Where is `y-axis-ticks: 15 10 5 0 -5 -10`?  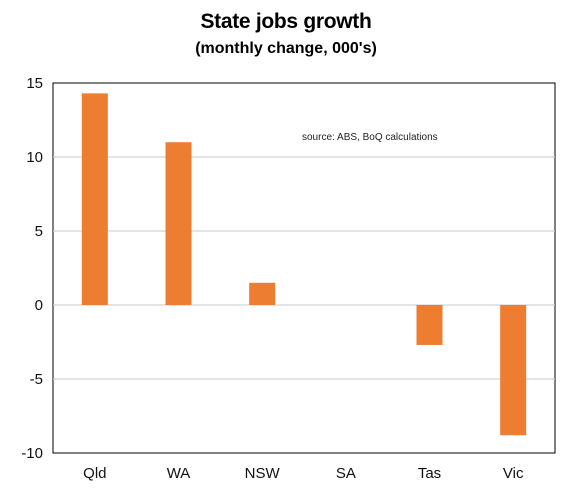 y-axis-ticks: 15 10 5 0 -5 -10 is located at coordinates (32, 268).